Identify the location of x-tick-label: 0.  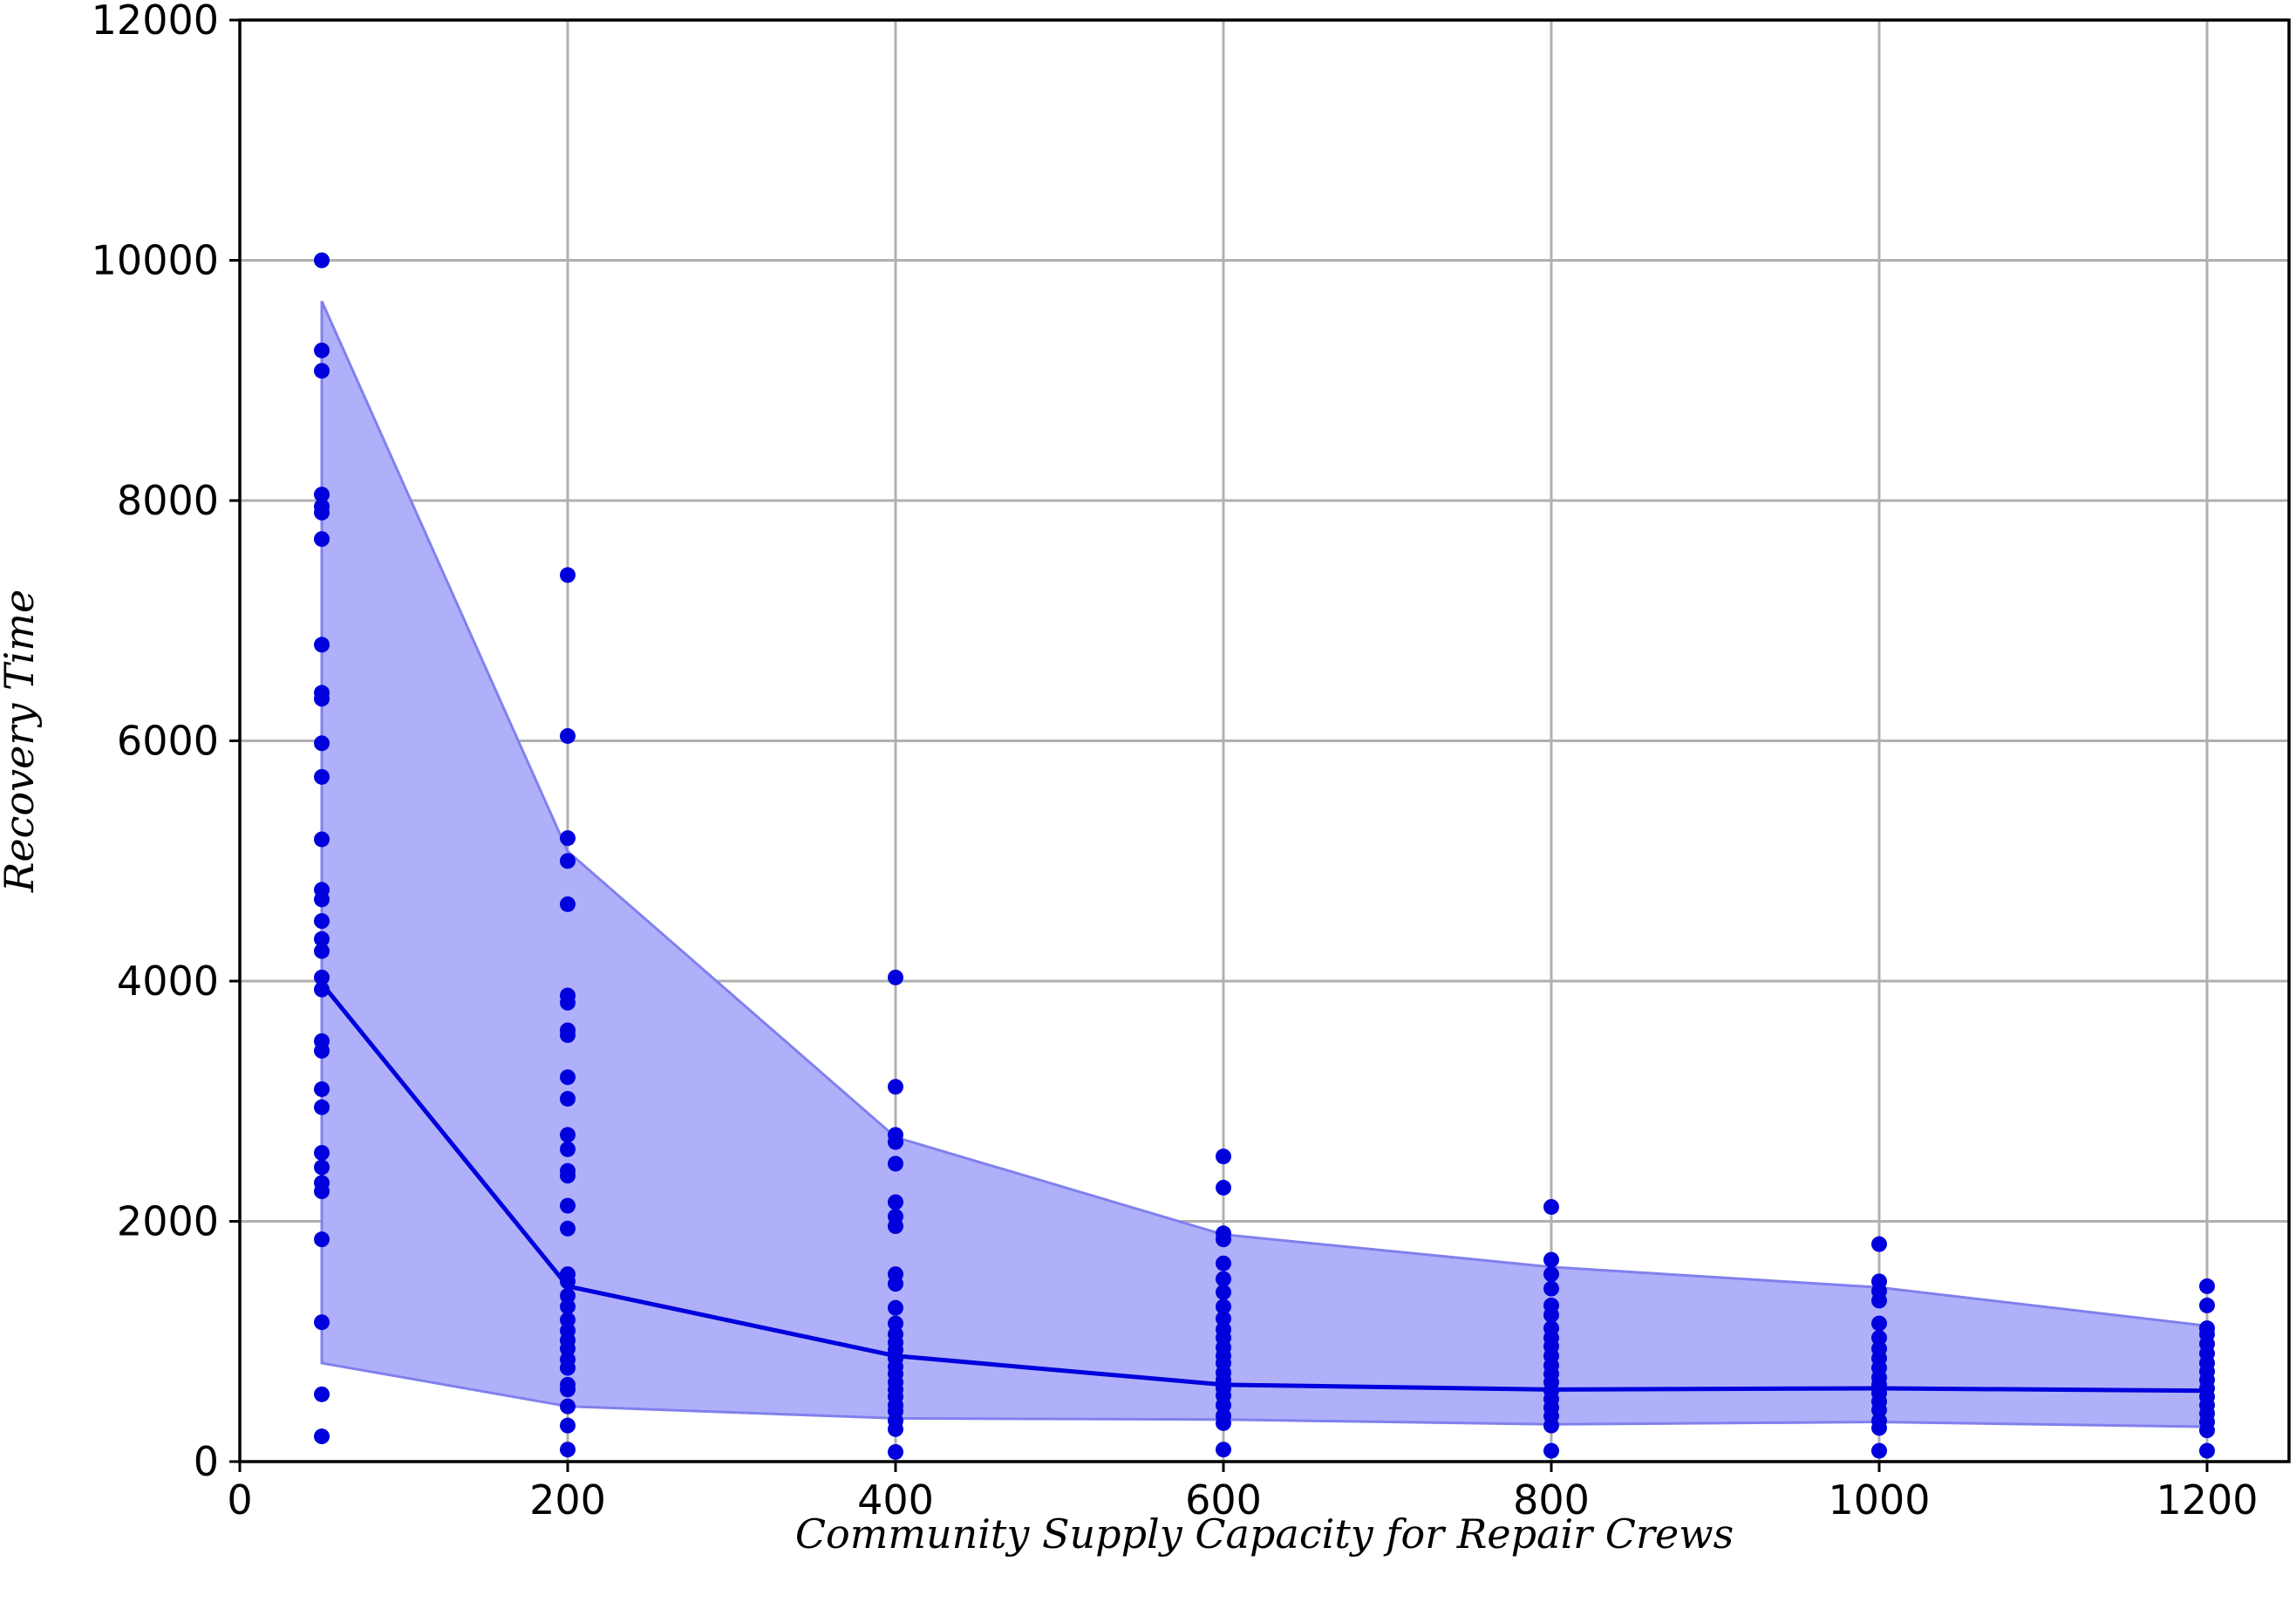
(239, 1500).